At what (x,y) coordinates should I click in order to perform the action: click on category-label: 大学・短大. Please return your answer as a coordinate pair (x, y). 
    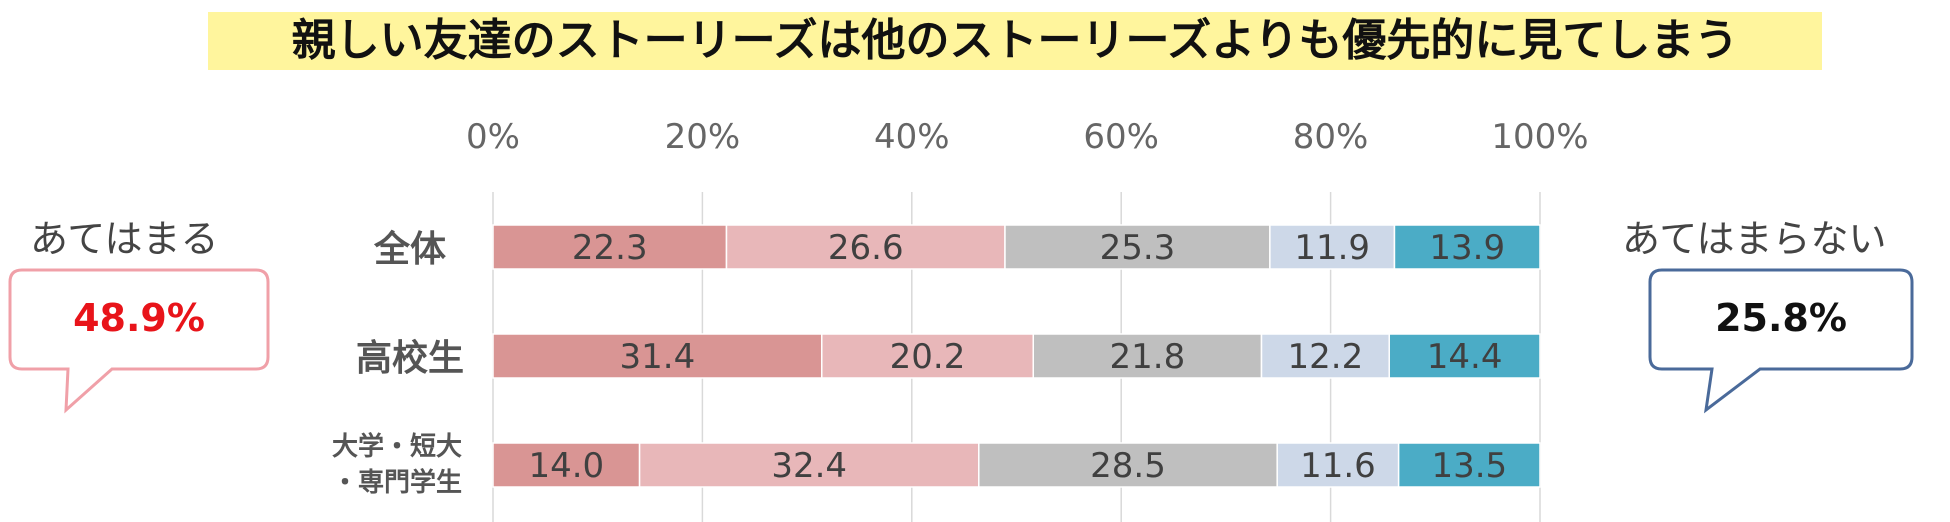
    Looking at the image, I should click on (397, 446).